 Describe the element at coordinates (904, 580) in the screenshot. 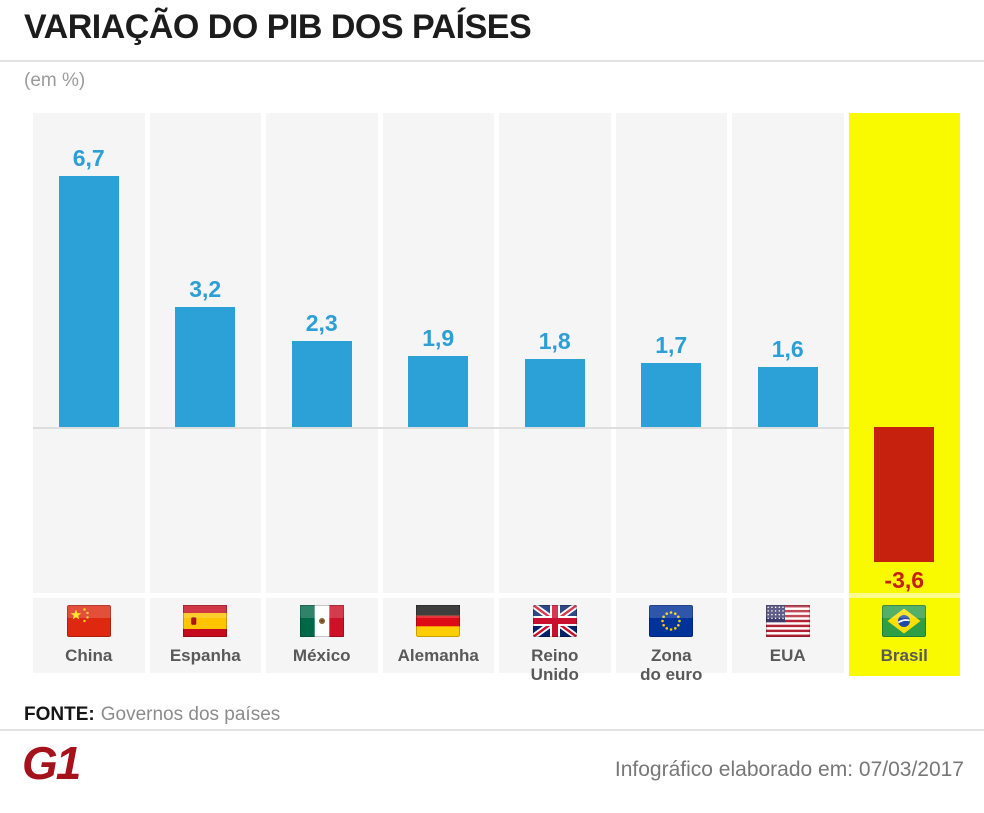

I see `value-label-brasil: -3,6` at that location.